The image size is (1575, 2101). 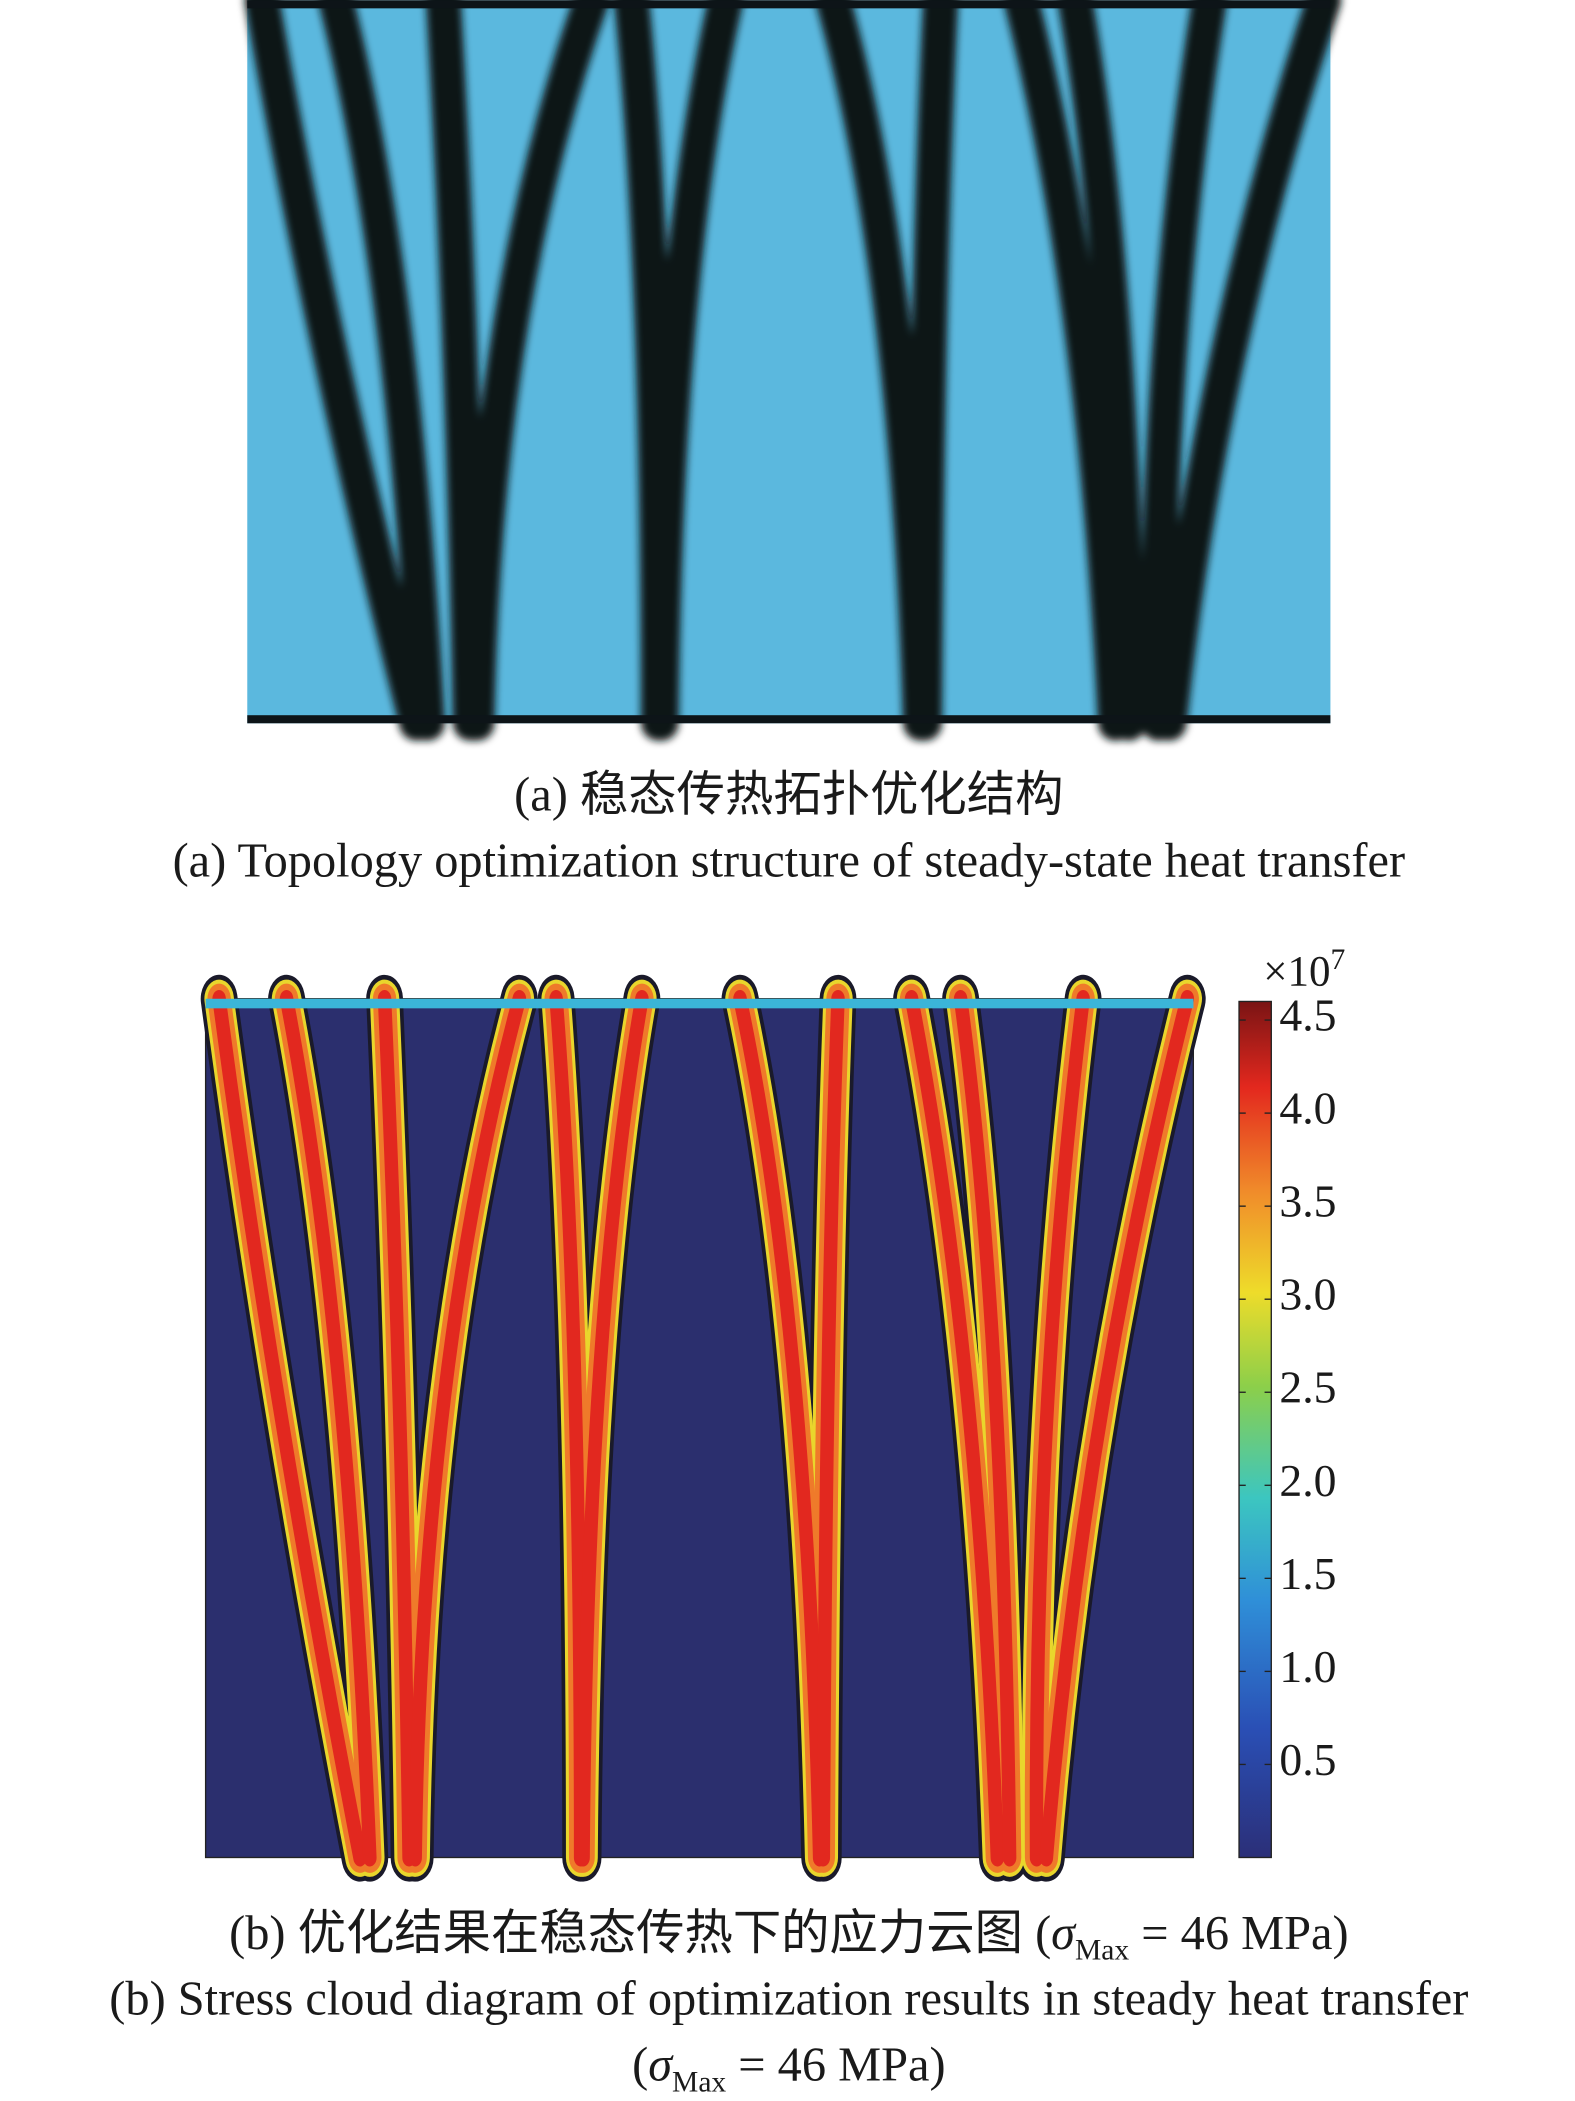 What do you see at coordinates (1307, 1666) in the screenshot?
I see `colorbar-tick-label: 1.0` at bounding box center [1307, 1666].